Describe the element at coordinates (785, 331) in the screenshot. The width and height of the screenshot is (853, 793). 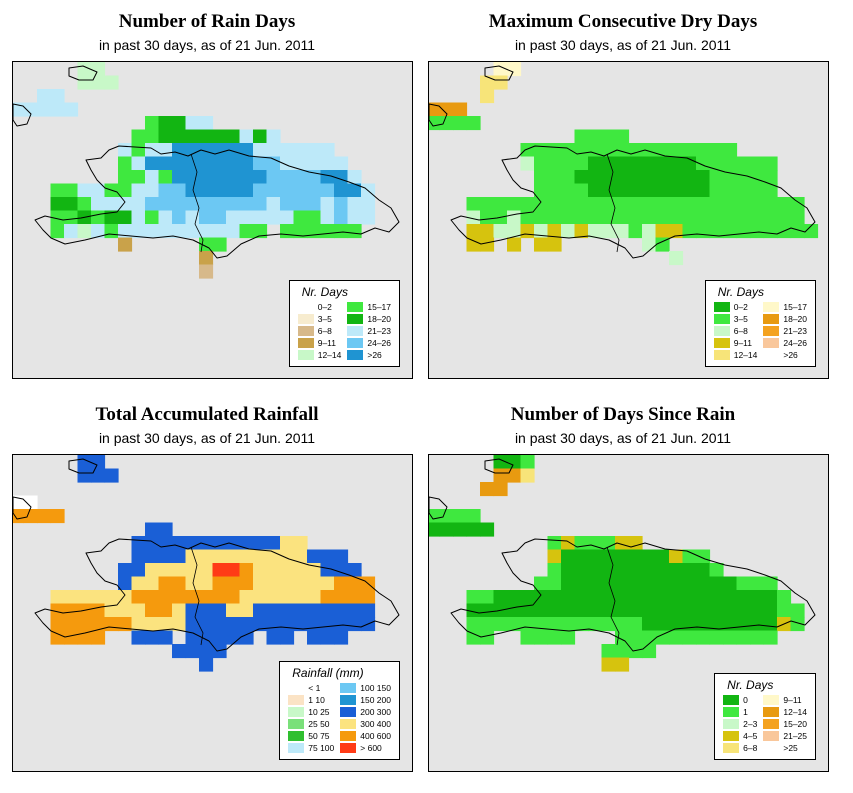
I see `legend-item: 21–23` at that location.